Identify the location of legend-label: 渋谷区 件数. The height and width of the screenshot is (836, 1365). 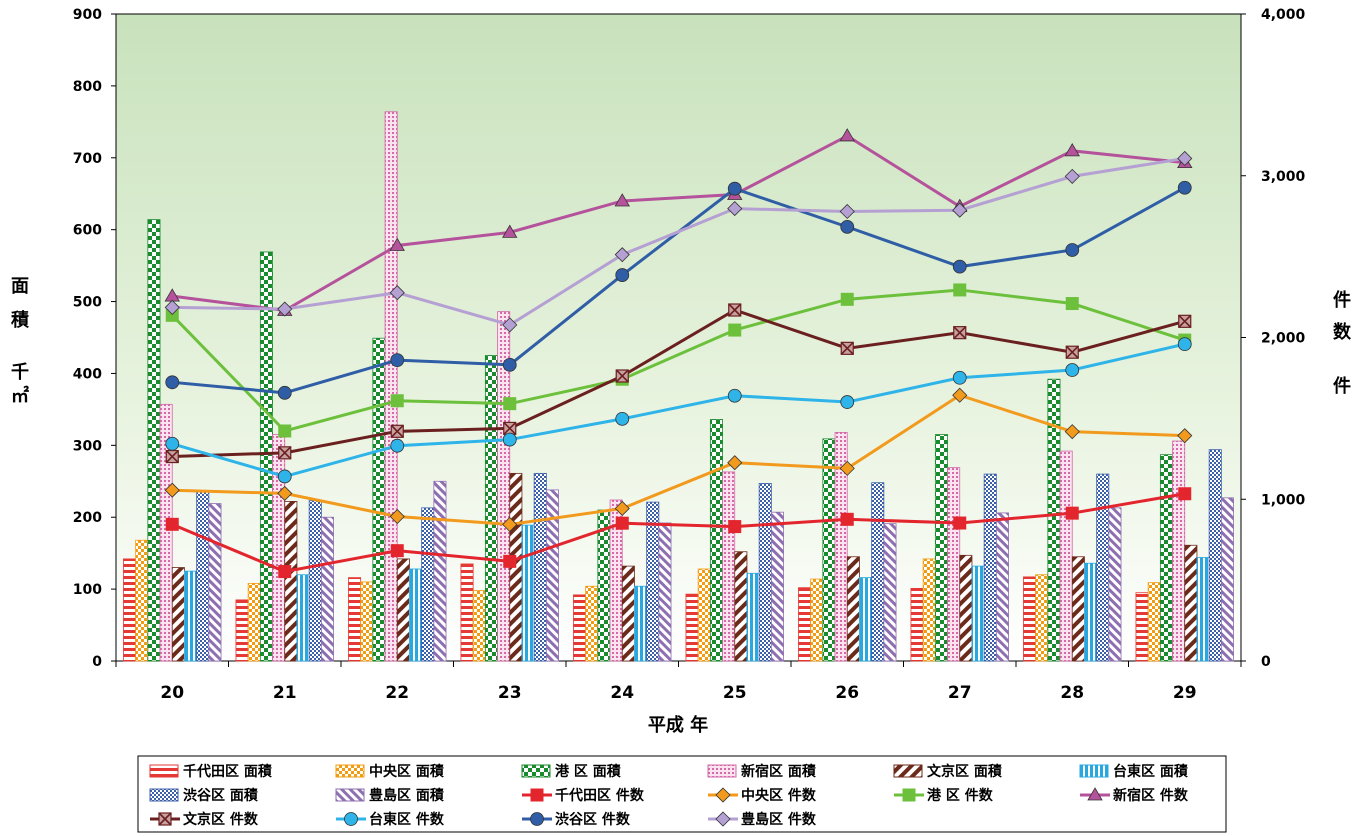
(593, 819).